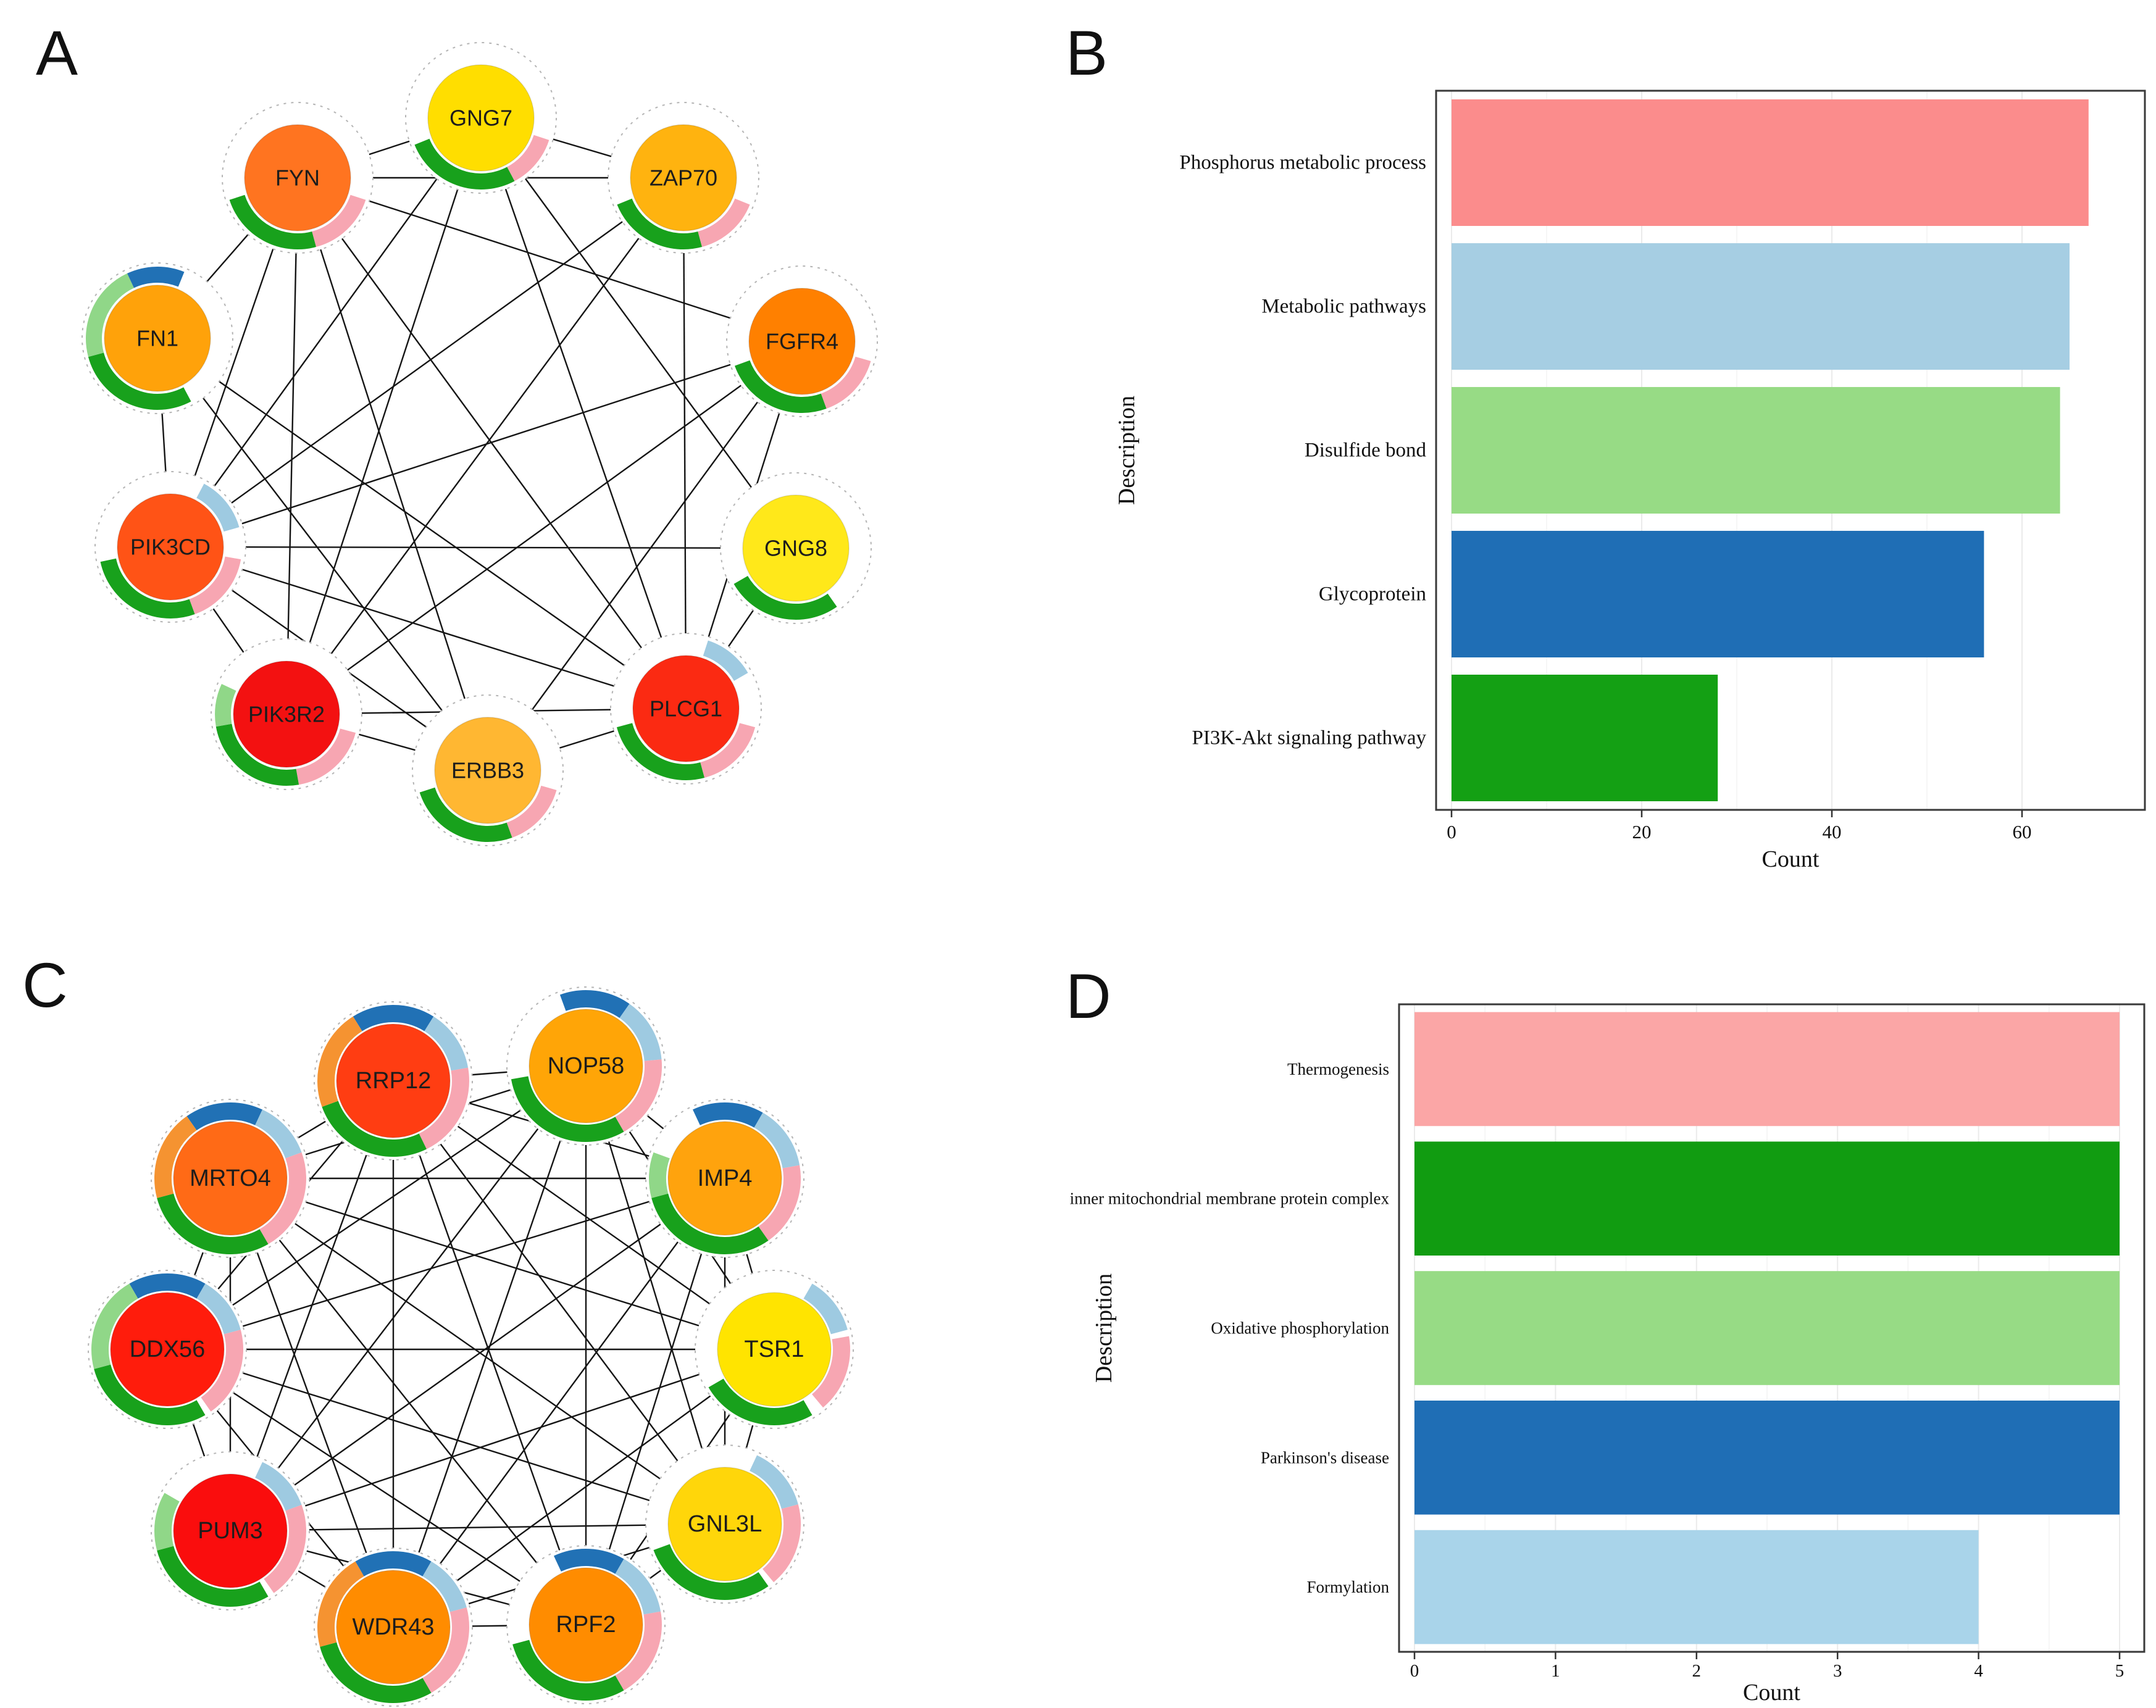  Describe the element at coordinates (1452, 832) in the screenshot. I see `tick-label: 0` at that location.